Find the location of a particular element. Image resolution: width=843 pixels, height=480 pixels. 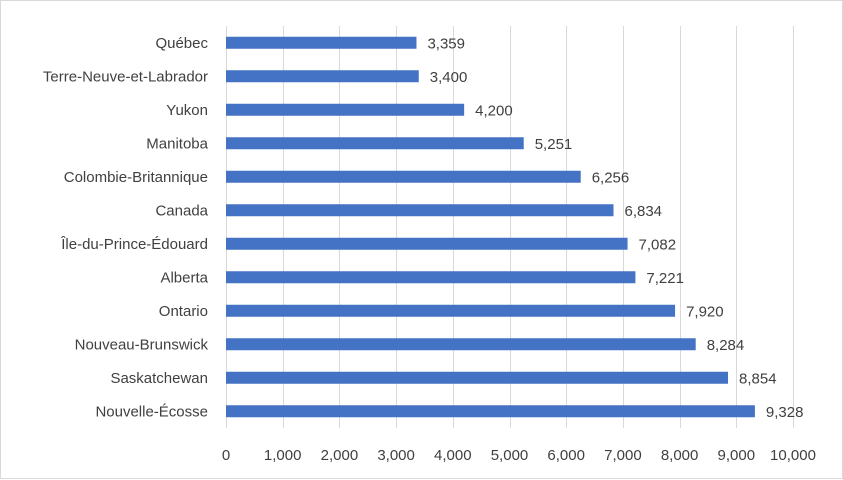

category-label: Canada is located at coordinates (181, 210).